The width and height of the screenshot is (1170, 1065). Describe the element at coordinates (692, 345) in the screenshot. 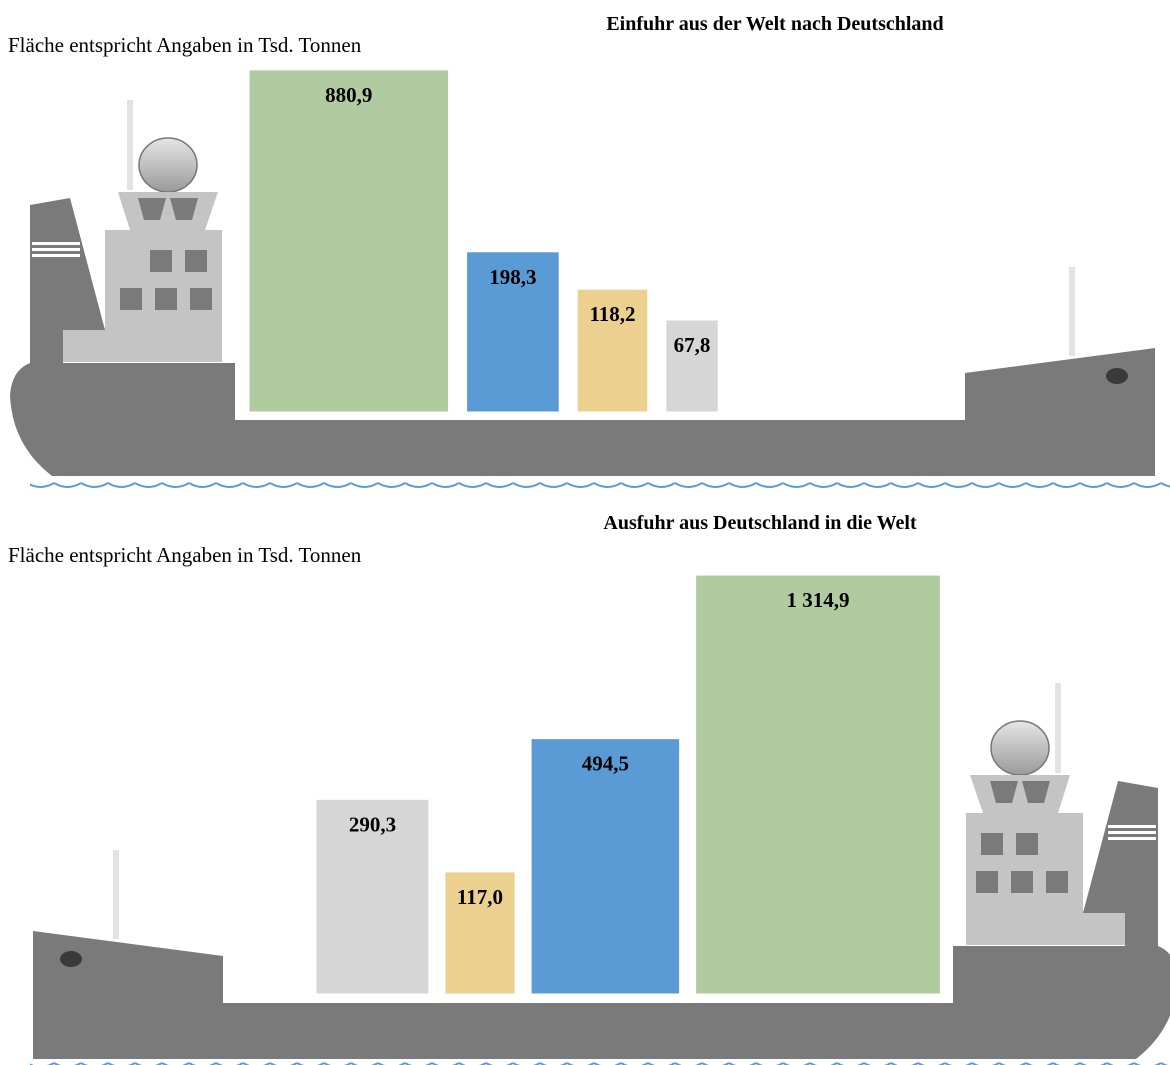

I see `value-label: 67,8` at that location.